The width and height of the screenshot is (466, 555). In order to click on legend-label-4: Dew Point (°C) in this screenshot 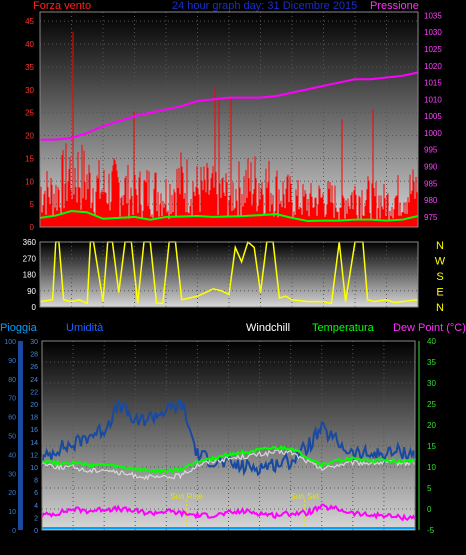, I will do `click(429, 328)`.